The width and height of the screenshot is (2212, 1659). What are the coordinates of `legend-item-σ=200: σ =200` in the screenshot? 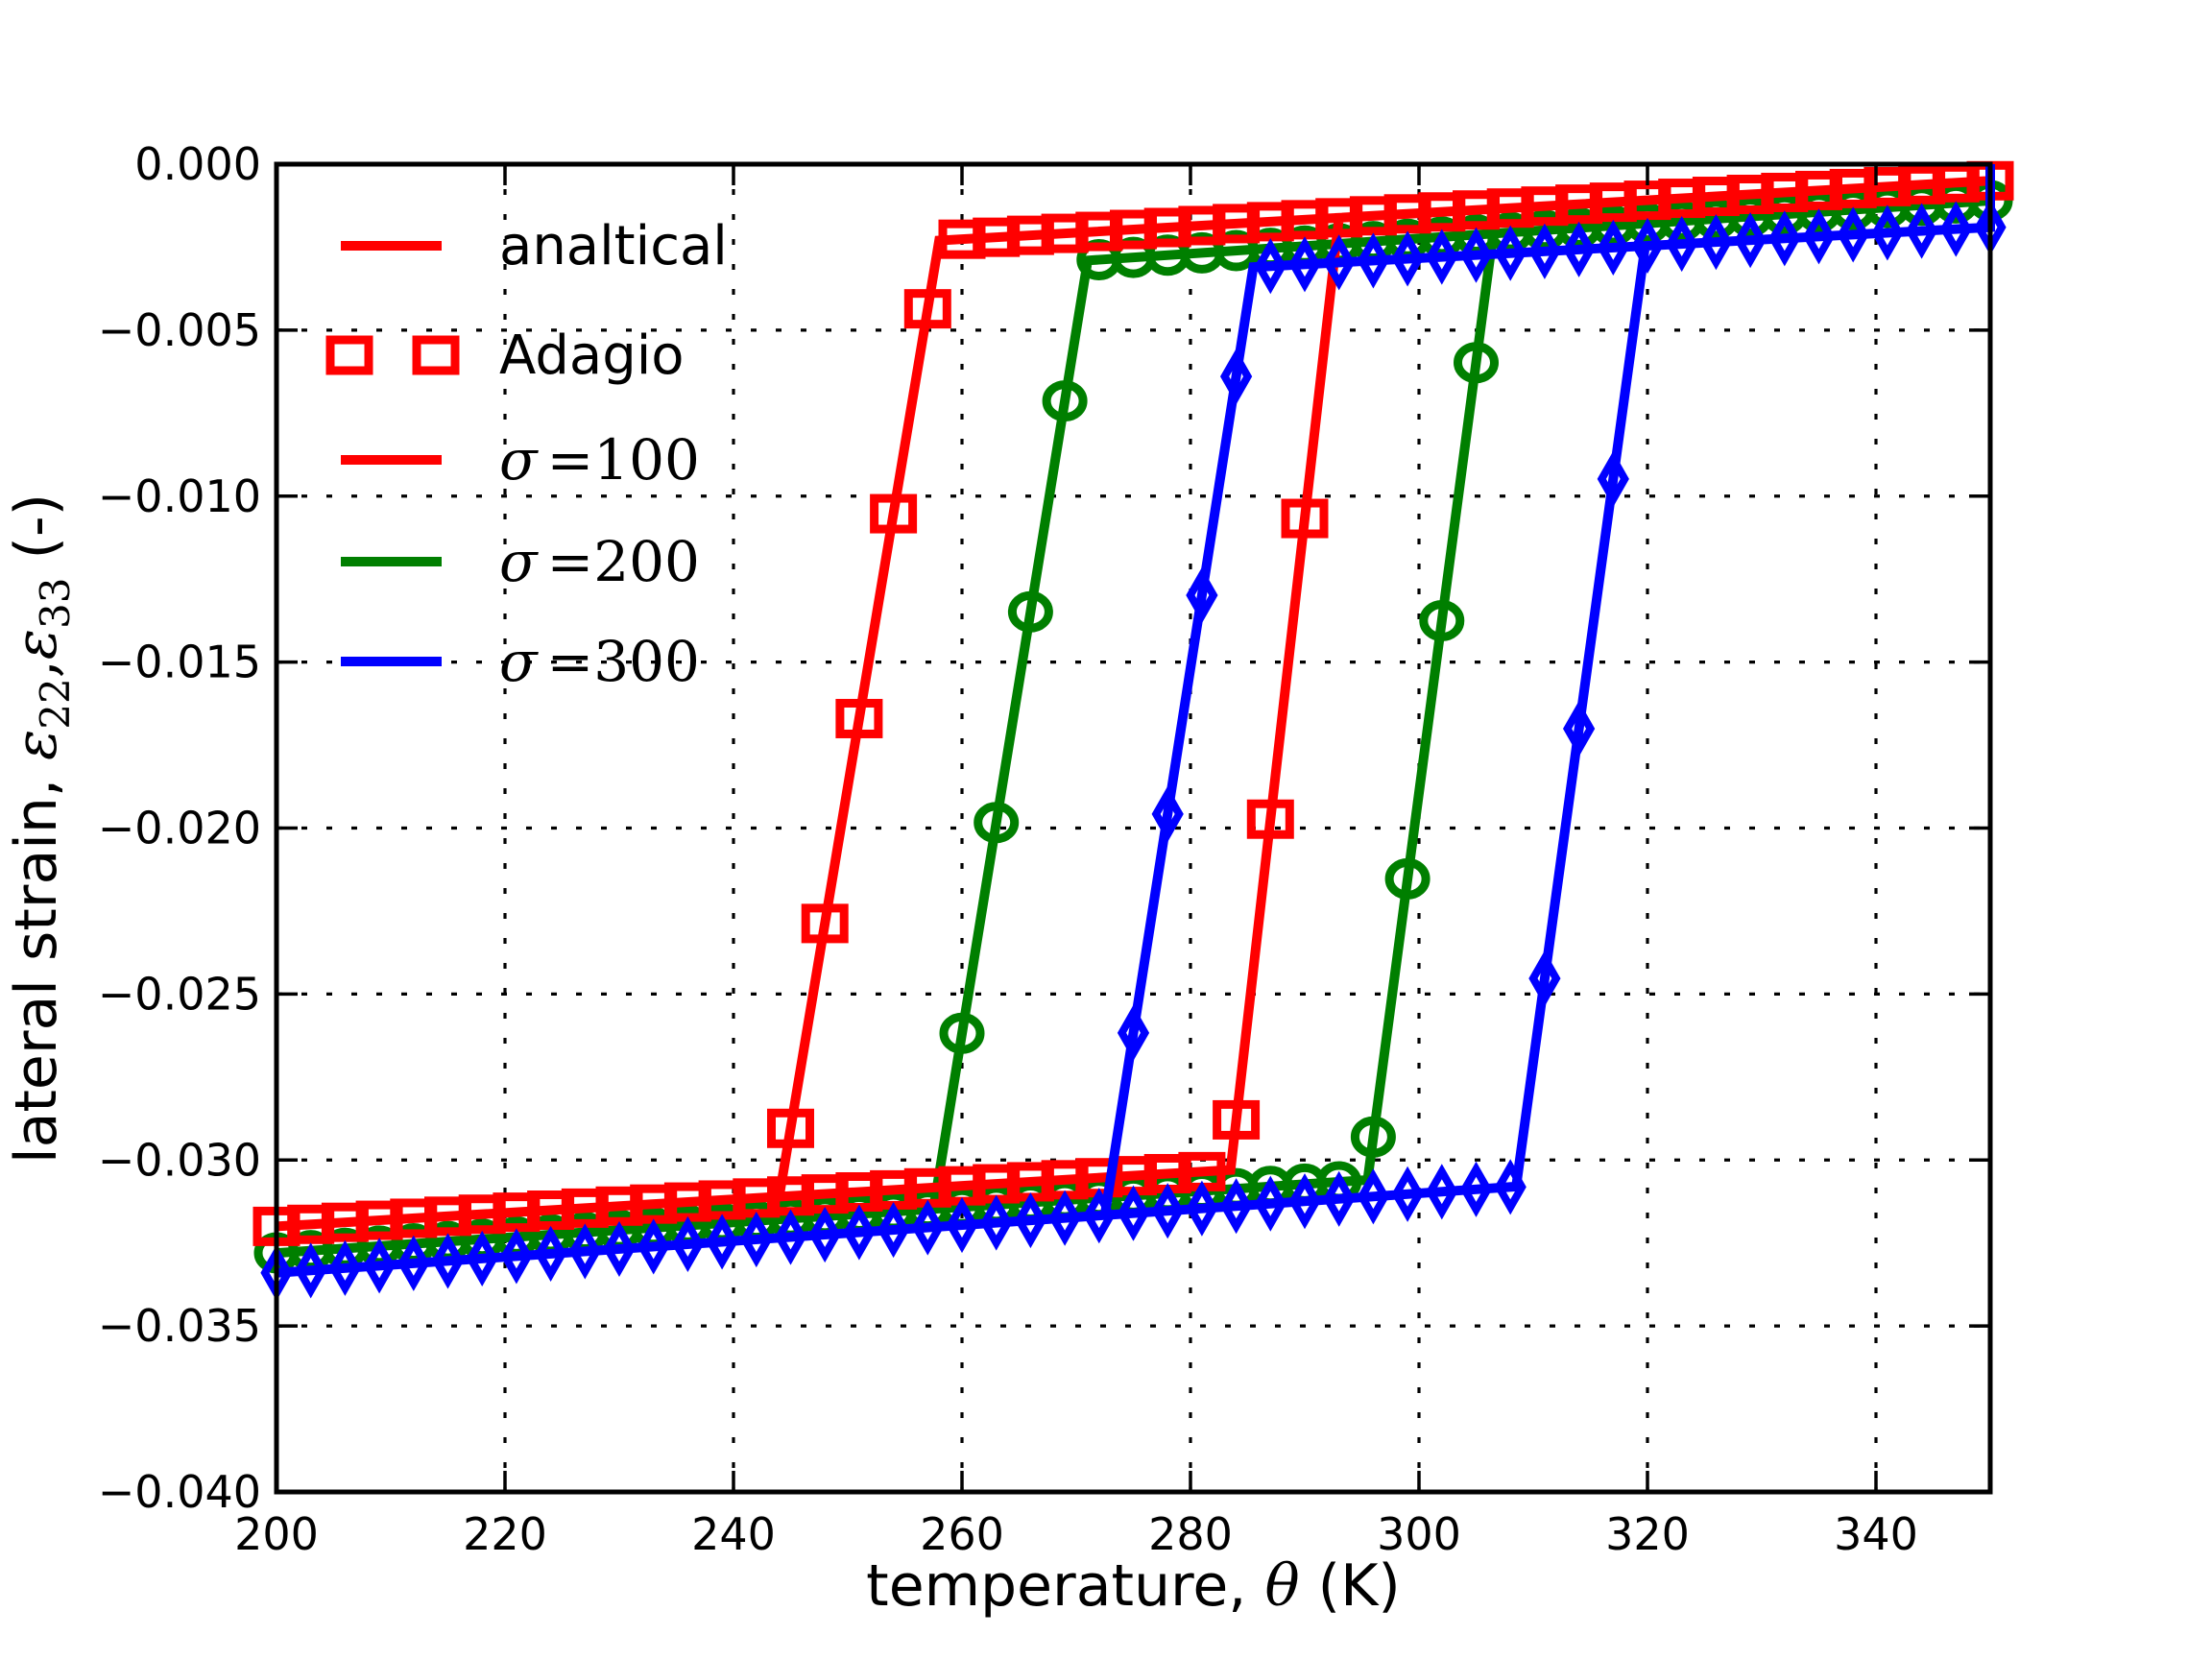 It's located at (520, 561).